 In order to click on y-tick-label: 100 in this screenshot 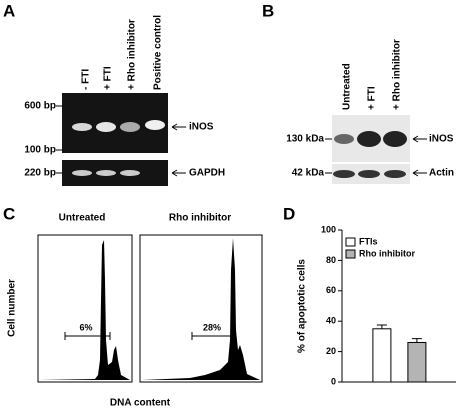, I will do `click(328, 229)`.